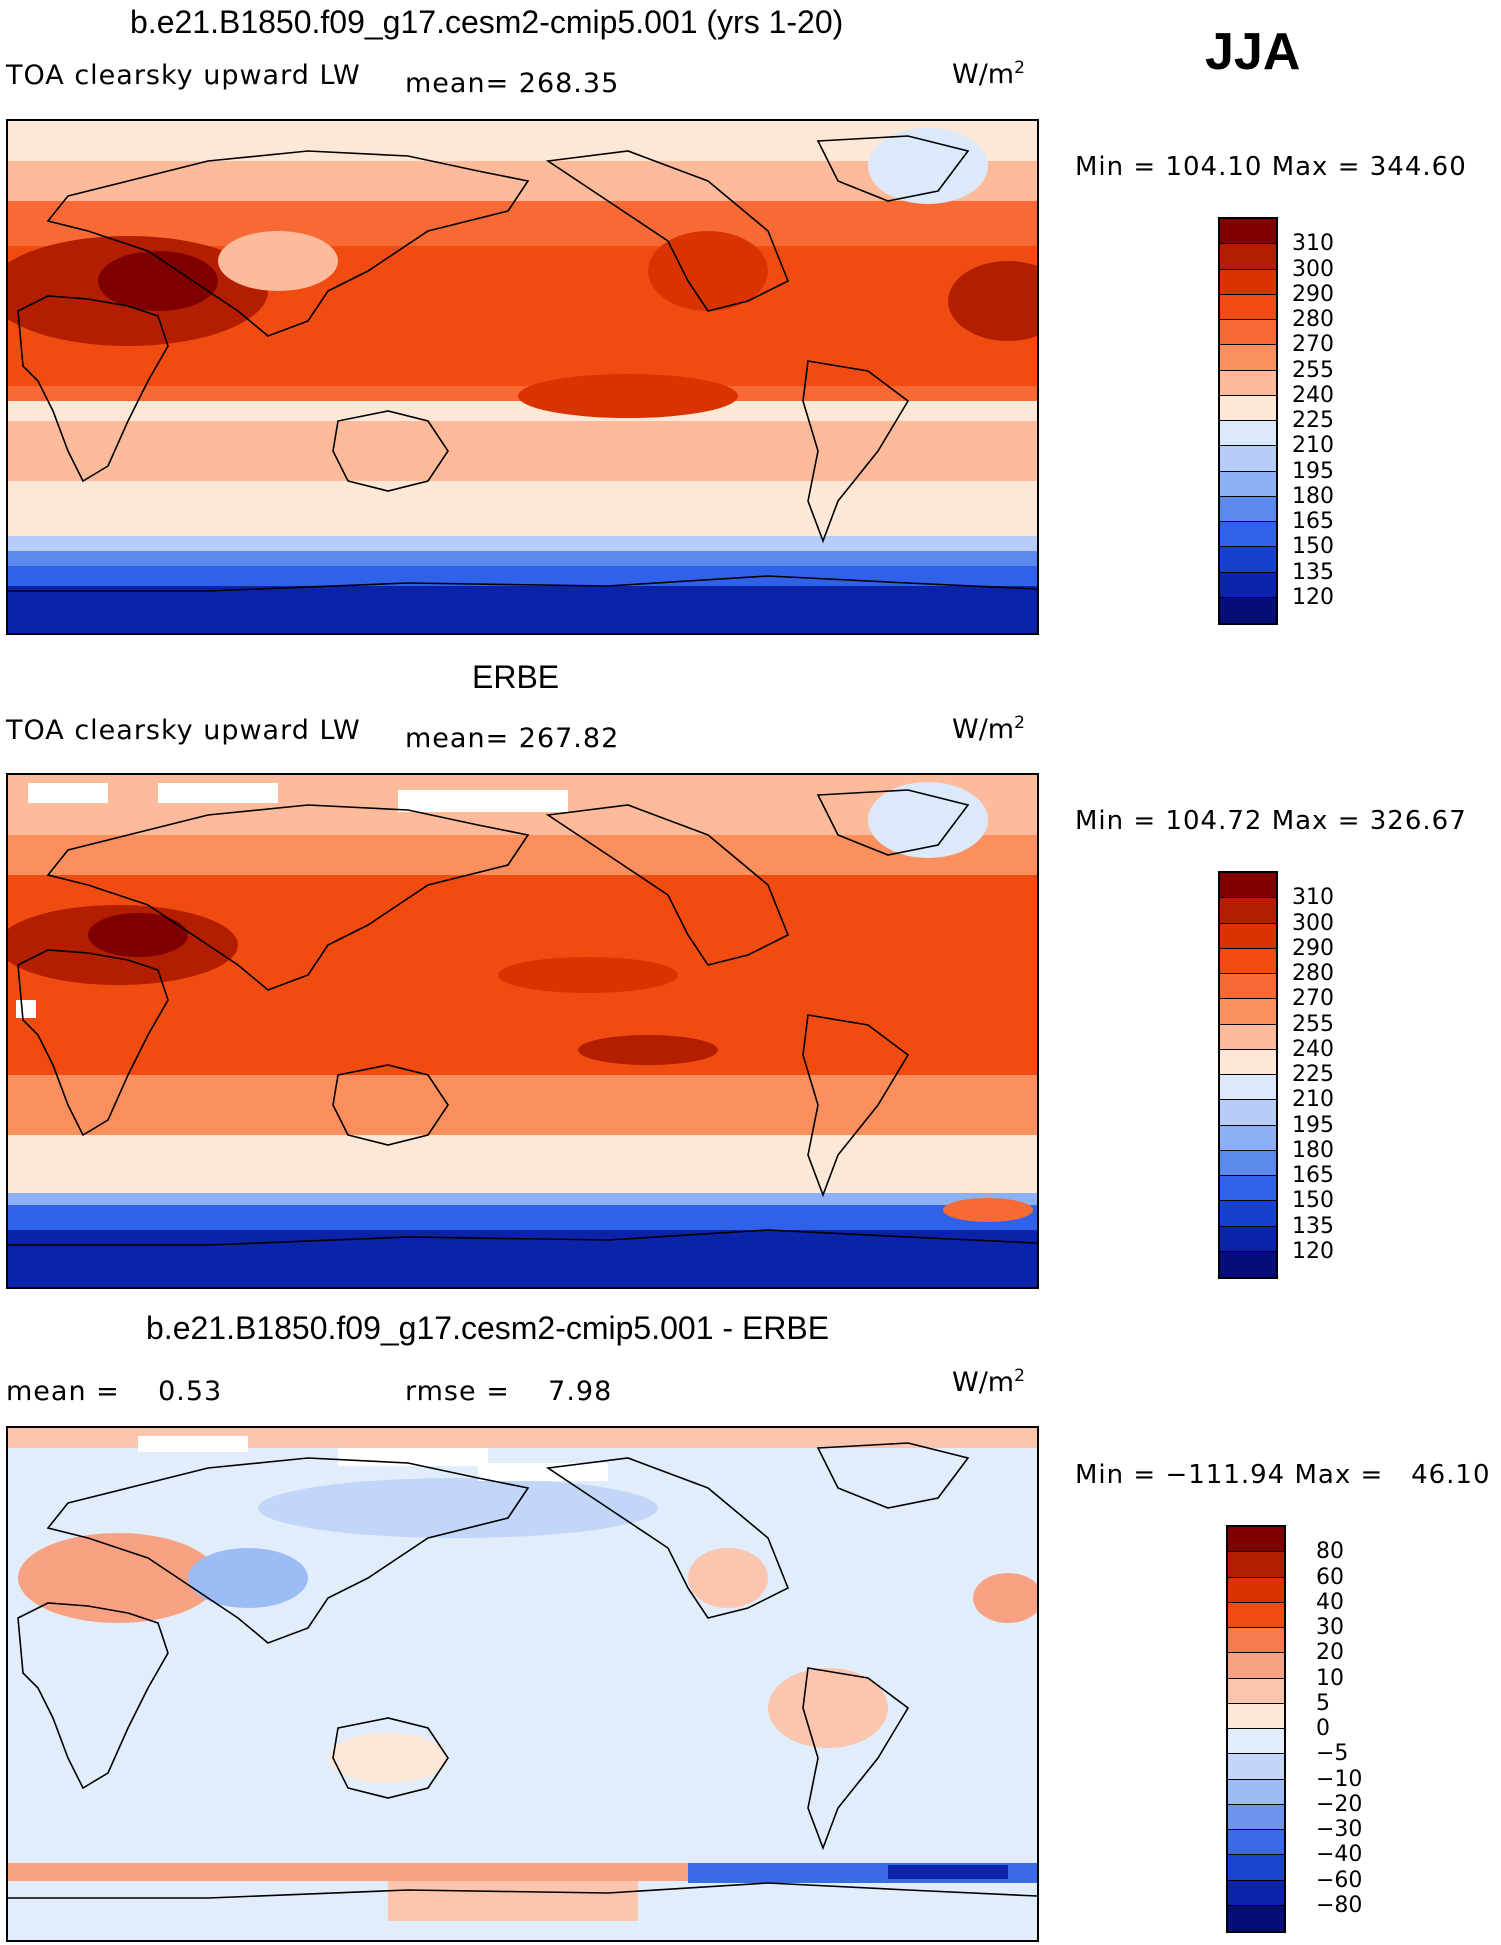 This screenshot has width=1501, height=1945. I want to click on north-pacific-negative, so click(458, 1508).